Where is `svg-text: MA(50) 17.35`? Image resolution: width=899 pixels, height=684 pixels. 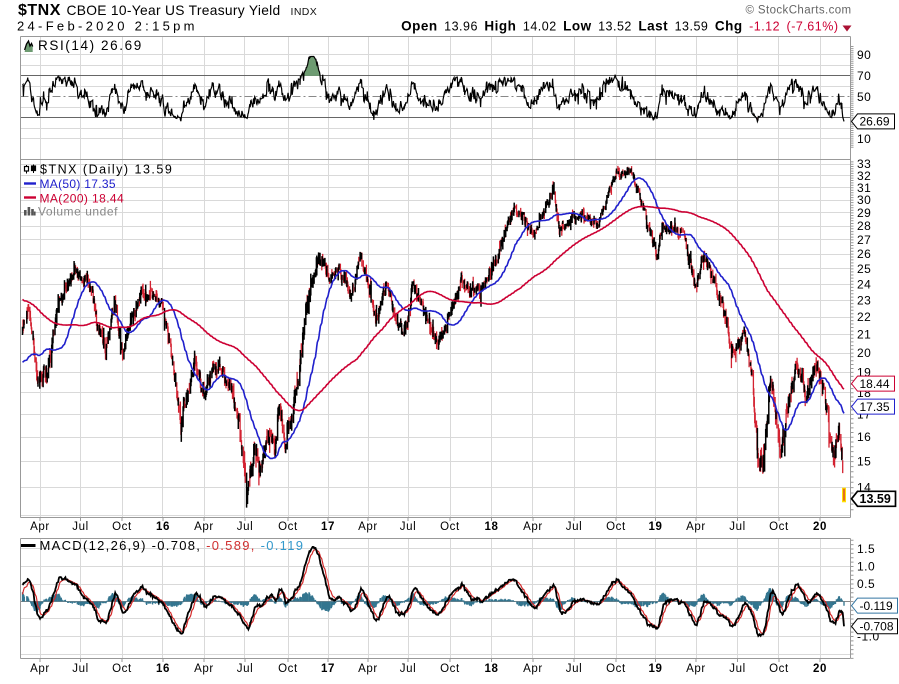
svg-text: MA(50) 17.35 is located at coordinates (78, 184).